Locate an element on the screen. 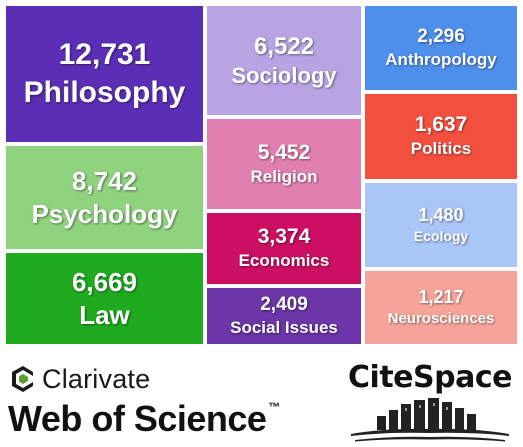 This screenshot has width=523, height=447. tile-value: 6,522 is located at coordinates (284, 46).